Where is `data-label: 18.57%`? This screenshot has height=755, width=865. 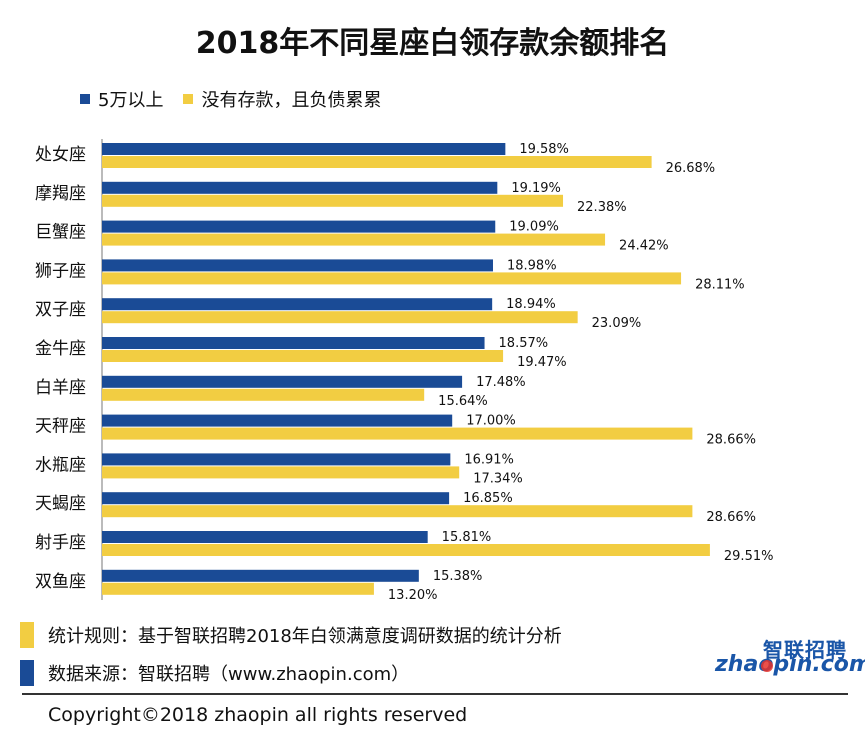 data-label: 18.57% is located at coordinates (524, 343).